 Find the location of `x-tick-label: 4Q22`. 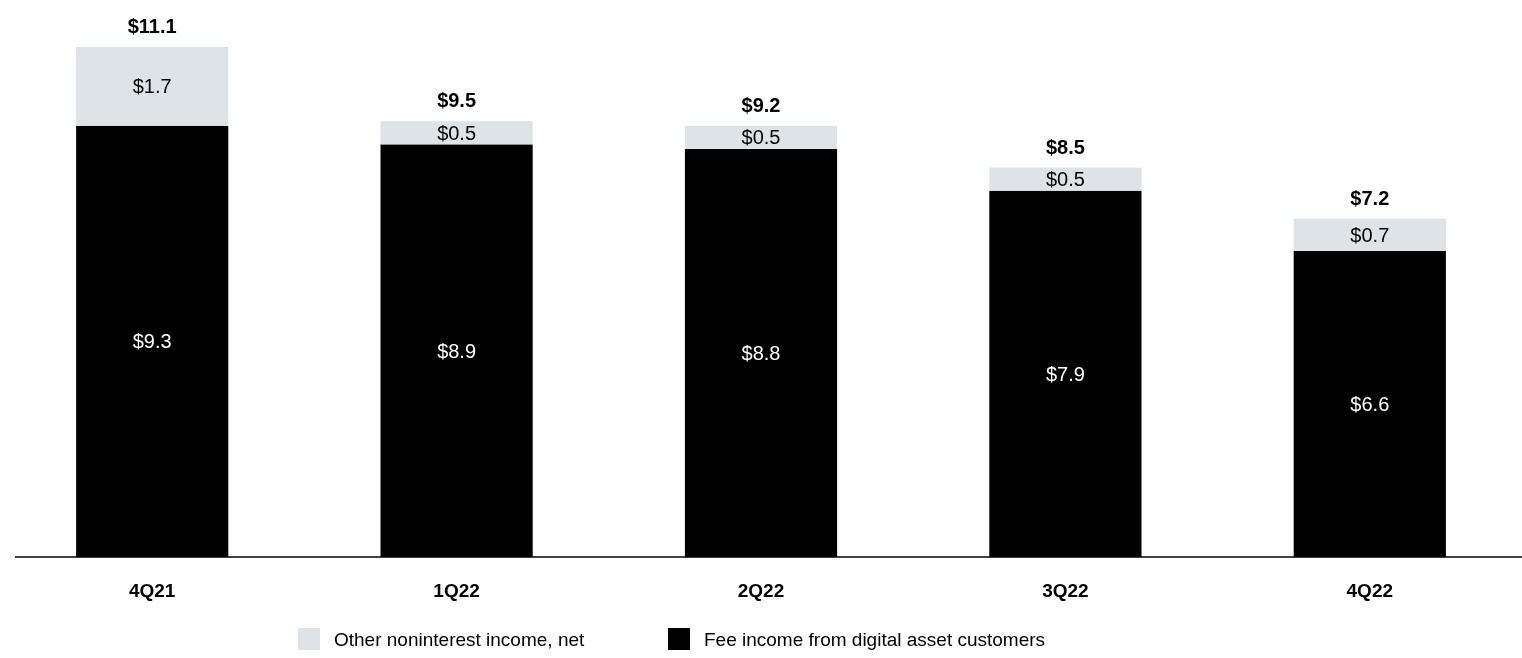

x-tick-label: 4Q22 is located at coordinates (1370, 590).